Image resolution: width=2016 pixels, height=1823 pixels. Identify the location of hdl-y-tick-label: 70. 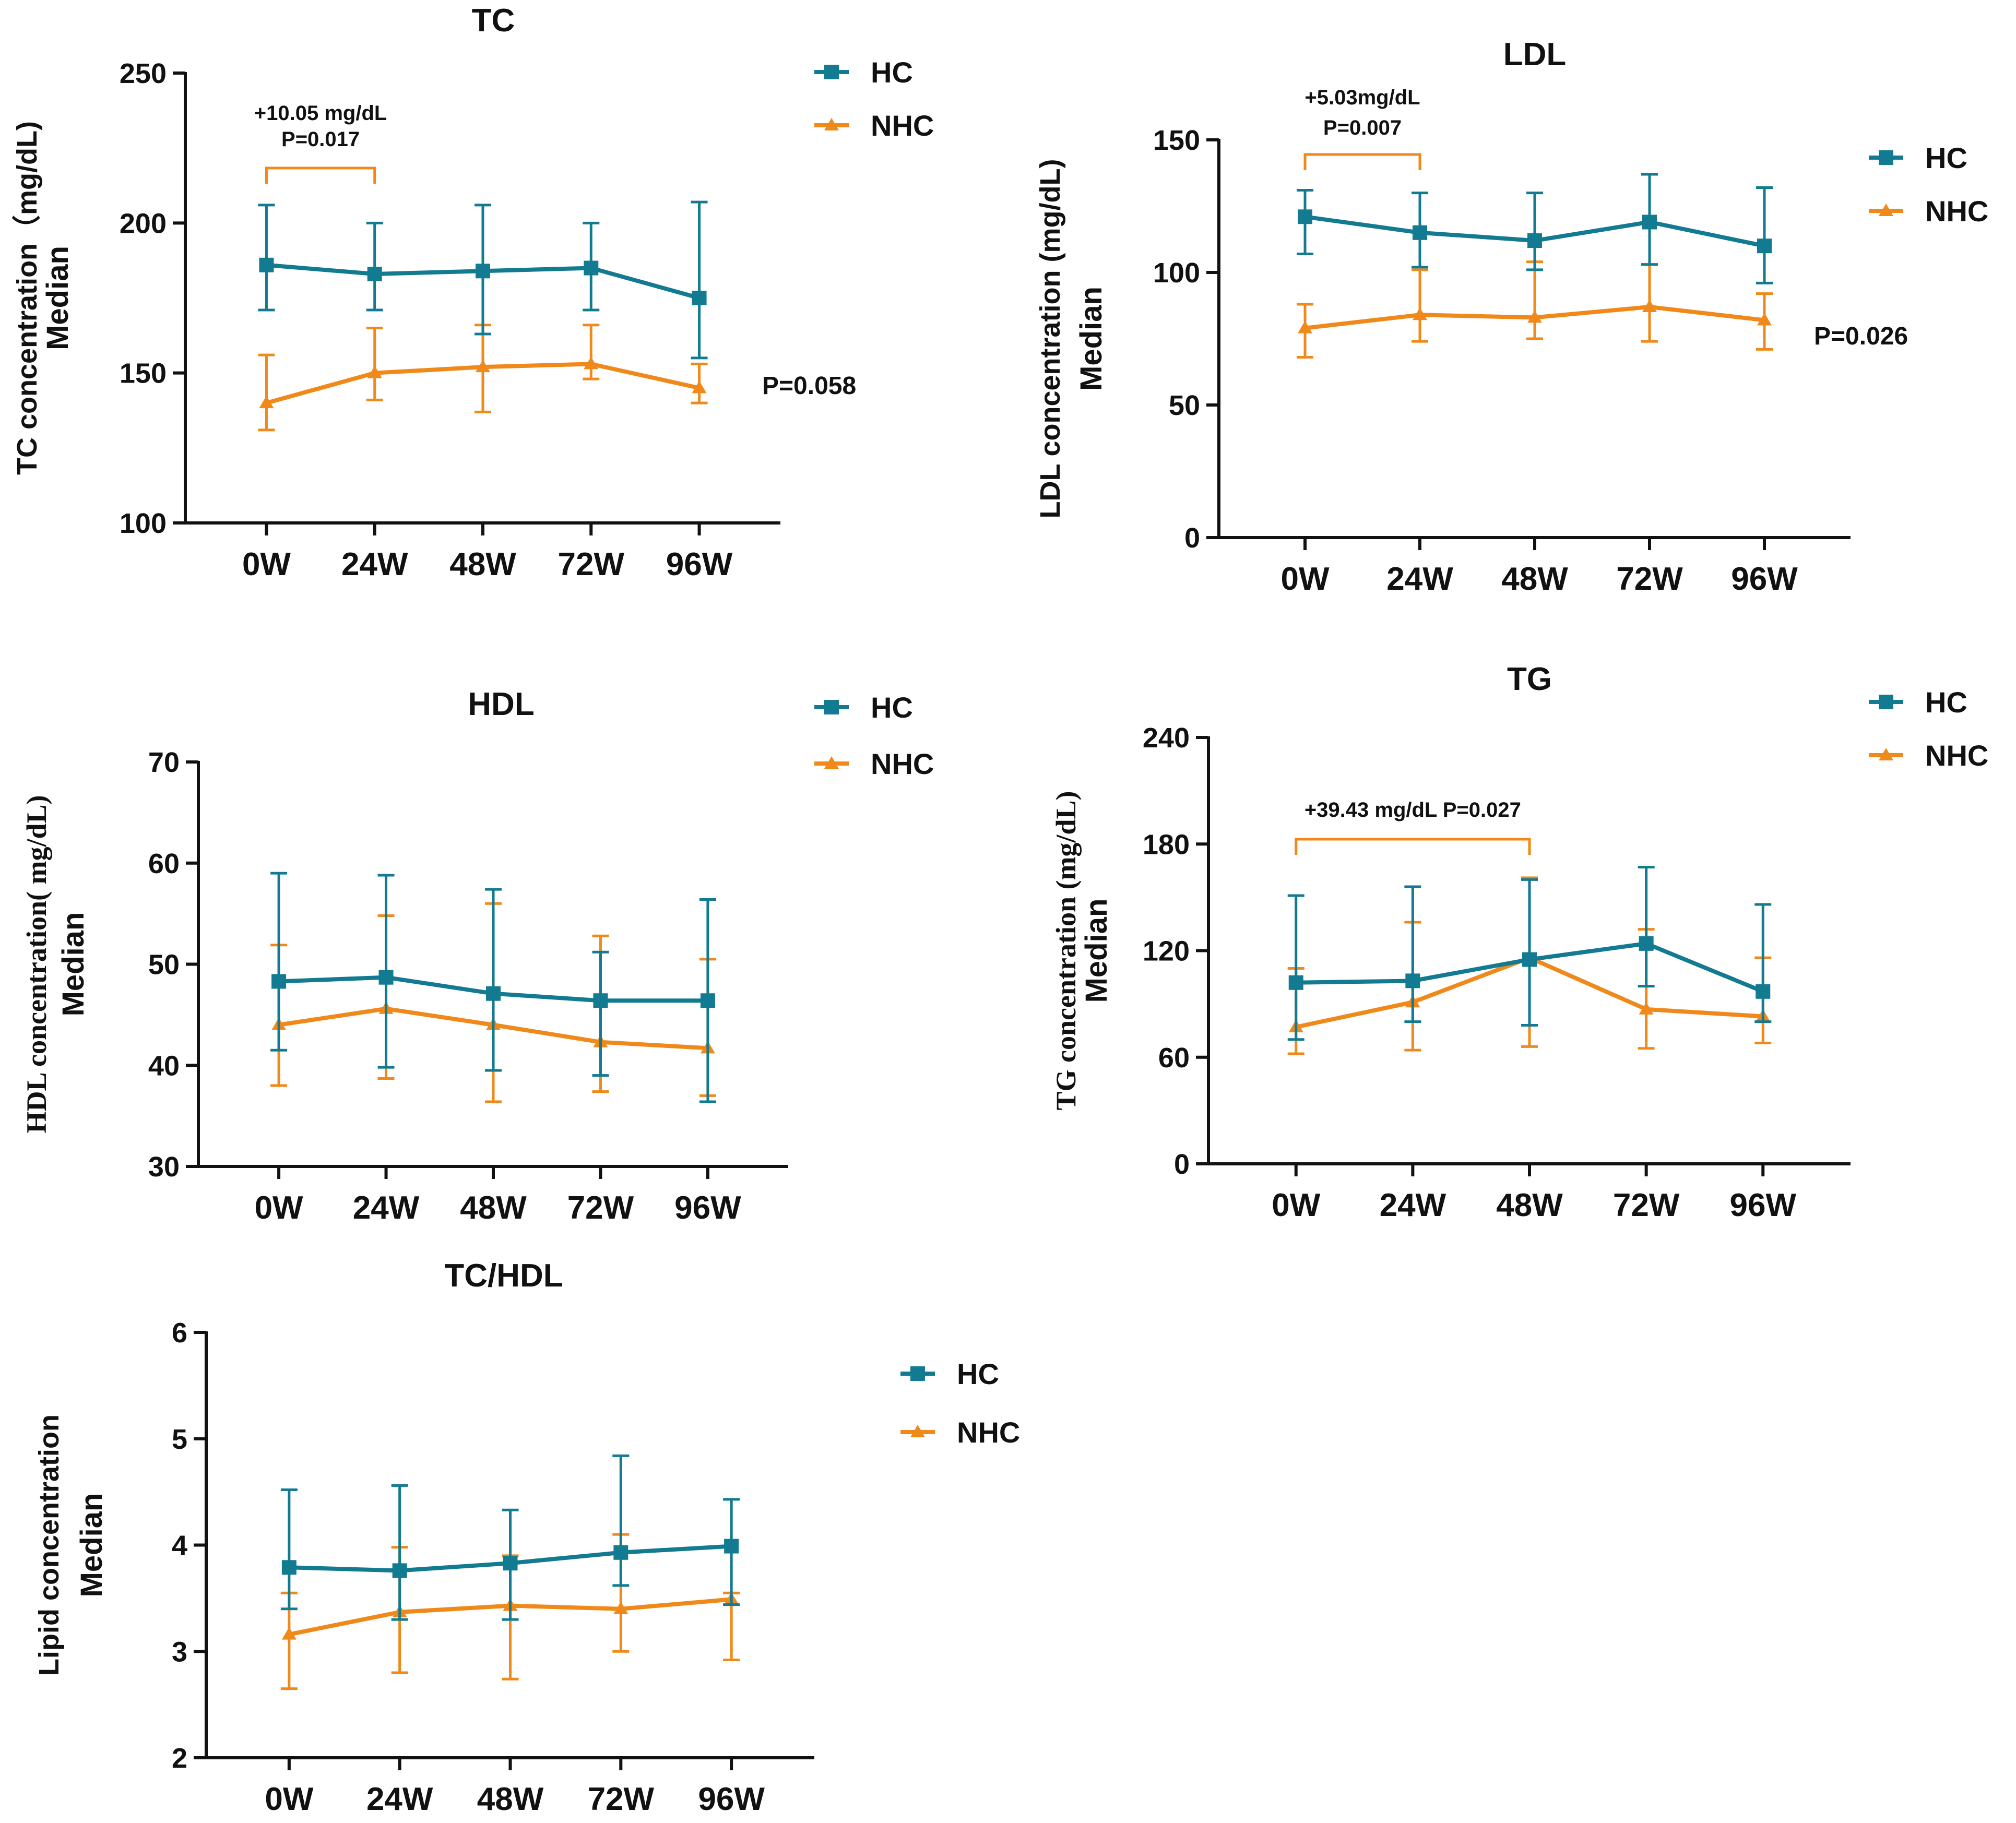
(164, 762).